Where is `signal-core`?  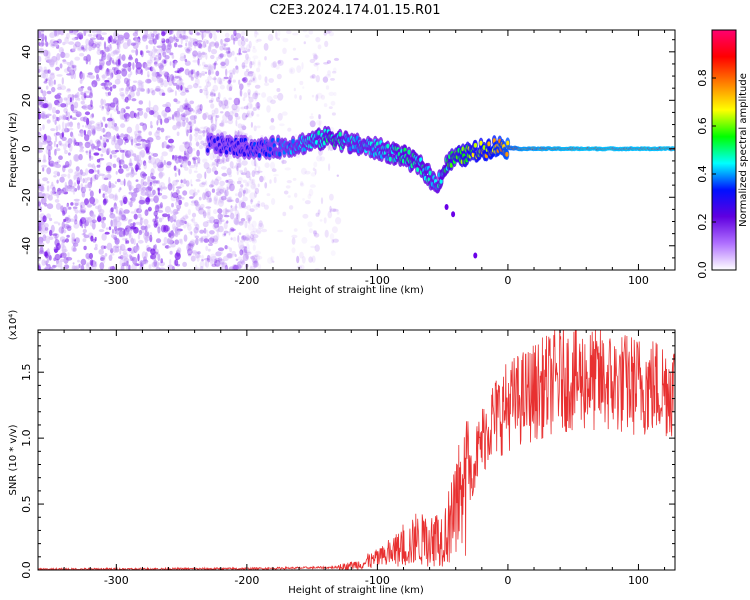
signal-core is located at coordinates (489, 144).